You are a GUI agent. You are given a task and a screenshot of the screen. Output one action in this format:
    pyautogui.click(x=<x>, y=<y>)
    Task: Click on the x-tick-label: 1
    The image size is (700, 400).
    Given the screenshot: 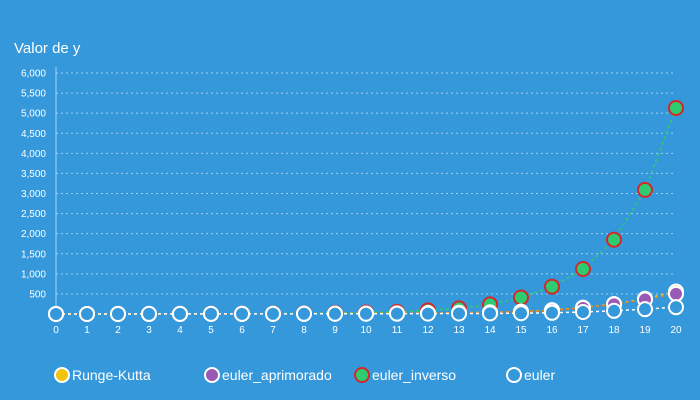 What is the action you would take?
    pyautogui.click(x=87, y=330)
    